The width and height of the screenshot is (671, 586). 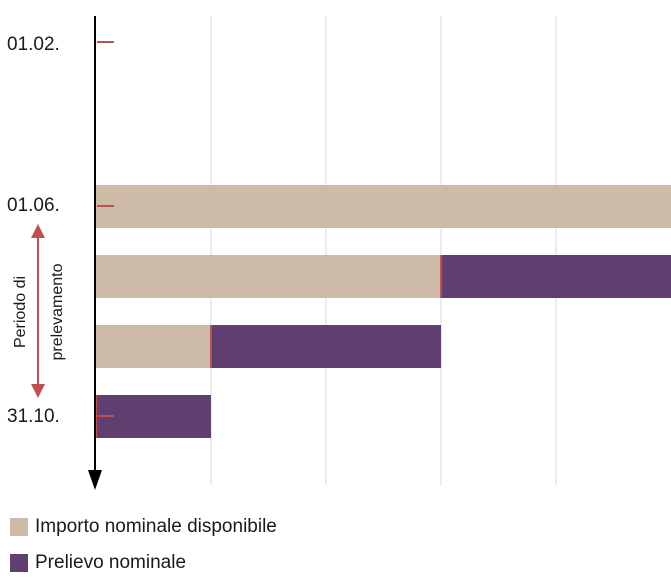 What do you see at coordinates (105, 229) in the screenshot?
I see `date-ticks` at bounding box center [105, 229].